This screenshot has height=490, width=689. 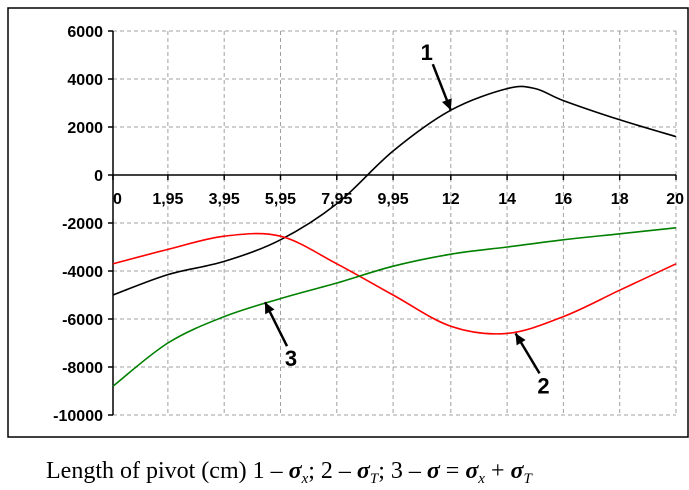 I want to click on caption-eq: =, so click(x=453, y=471).